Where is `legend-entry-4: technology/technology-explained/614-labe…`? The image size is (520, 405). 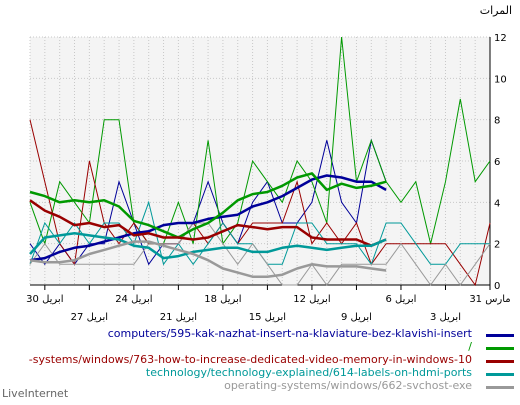
legend-entry-4: technology/technology-explained/614-labe… is located at coordinates (308, 372).